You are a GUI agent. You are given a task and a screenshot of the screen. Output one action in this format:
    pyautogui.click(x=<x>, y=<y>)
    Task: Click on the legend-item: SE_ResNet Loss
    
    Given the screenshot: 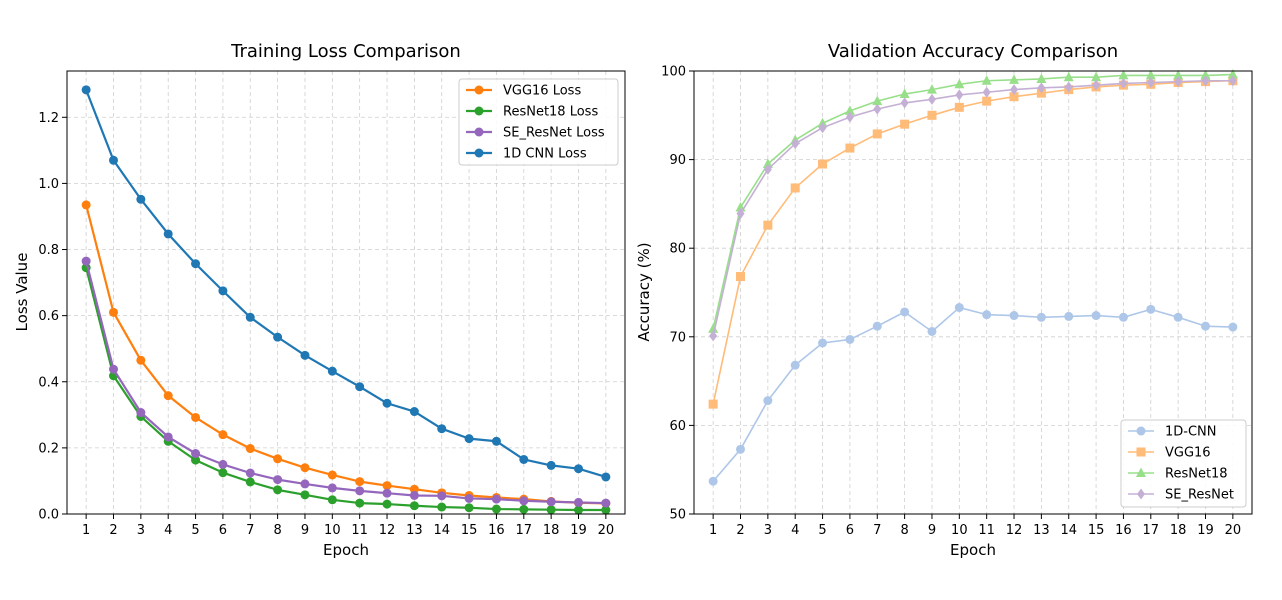 What is the action you would take?
    pyautogui.click(x=535, y=133)
    